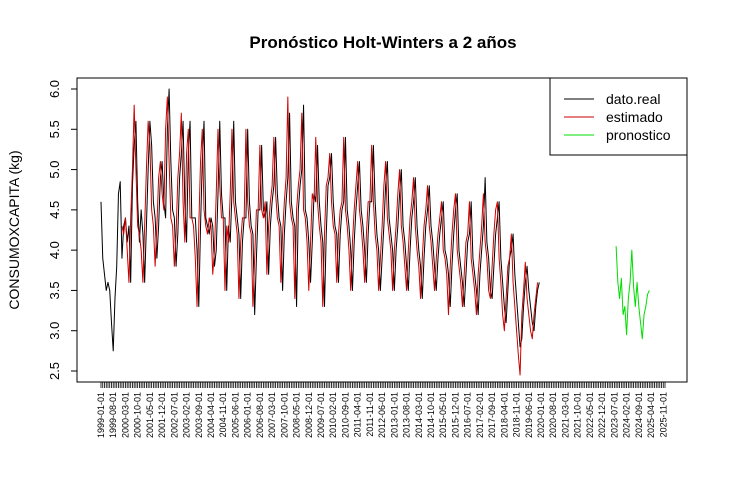 The height and width of the screenshot is (481, 729). What do you see at coordinates (504, 415) in the screenshot?
I see `x-tick-label: 2018-04-01` at bounding box center [504, 415].